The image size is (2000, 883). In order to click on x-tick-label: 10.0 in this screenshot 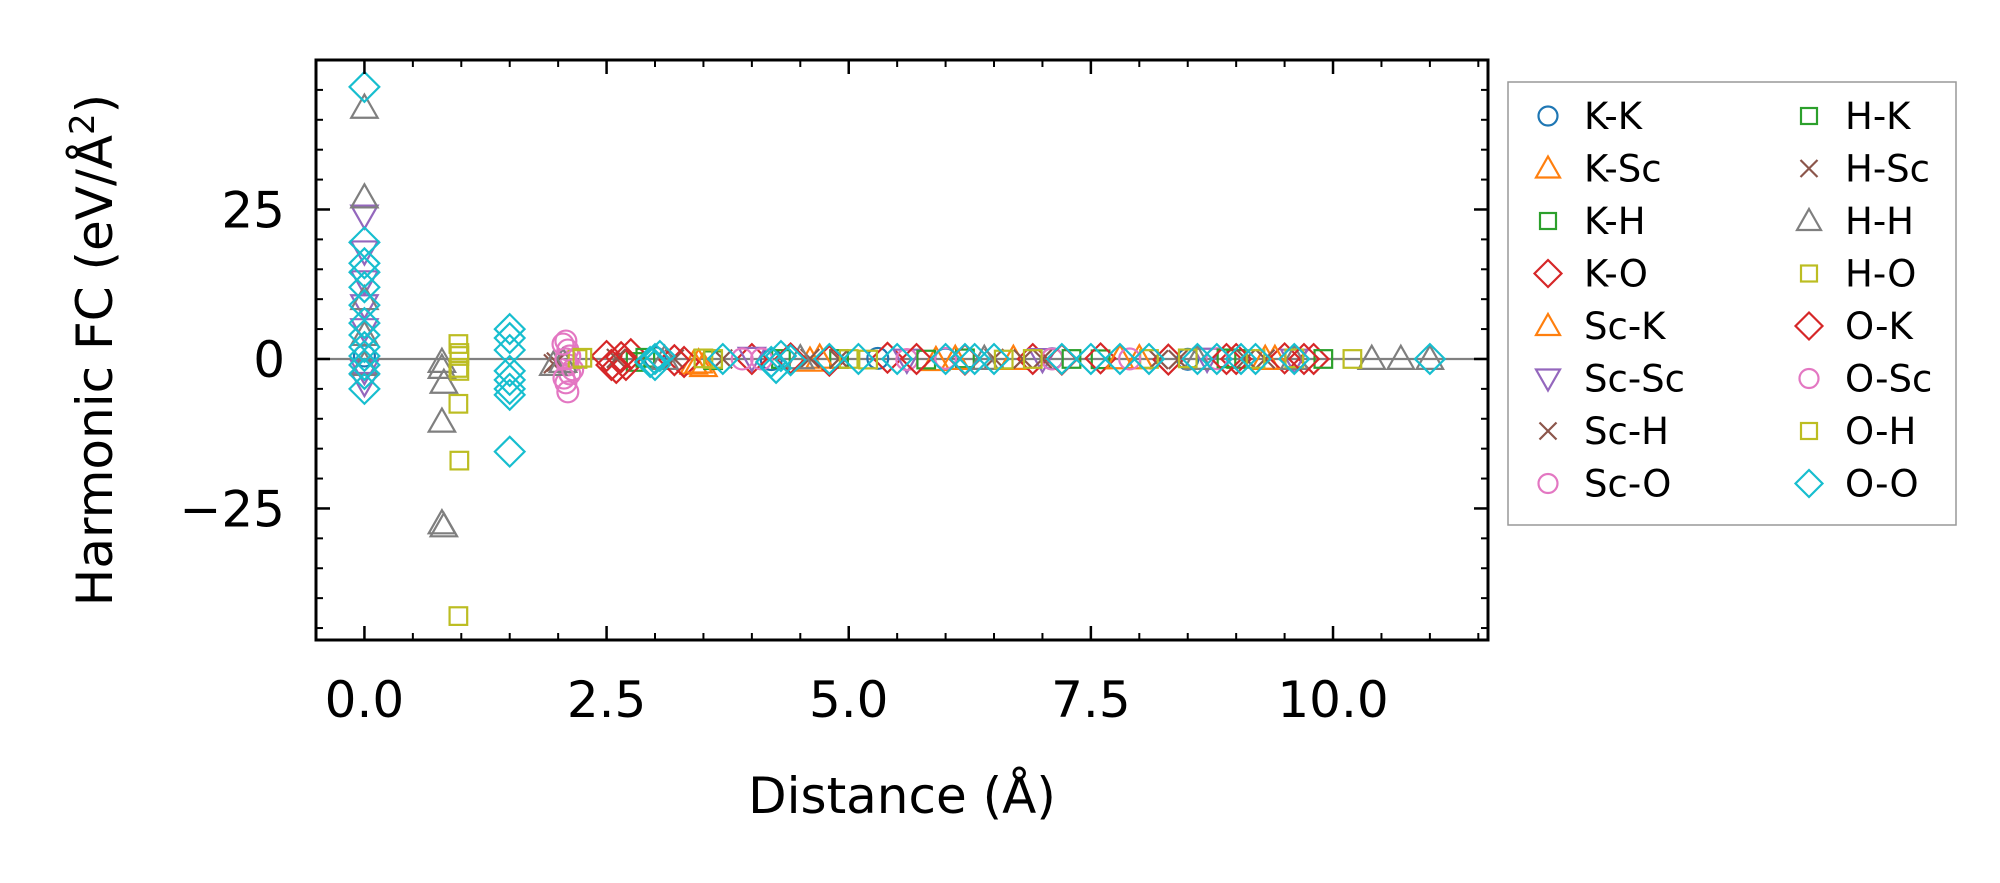, I will do `click(1332, 700)`.